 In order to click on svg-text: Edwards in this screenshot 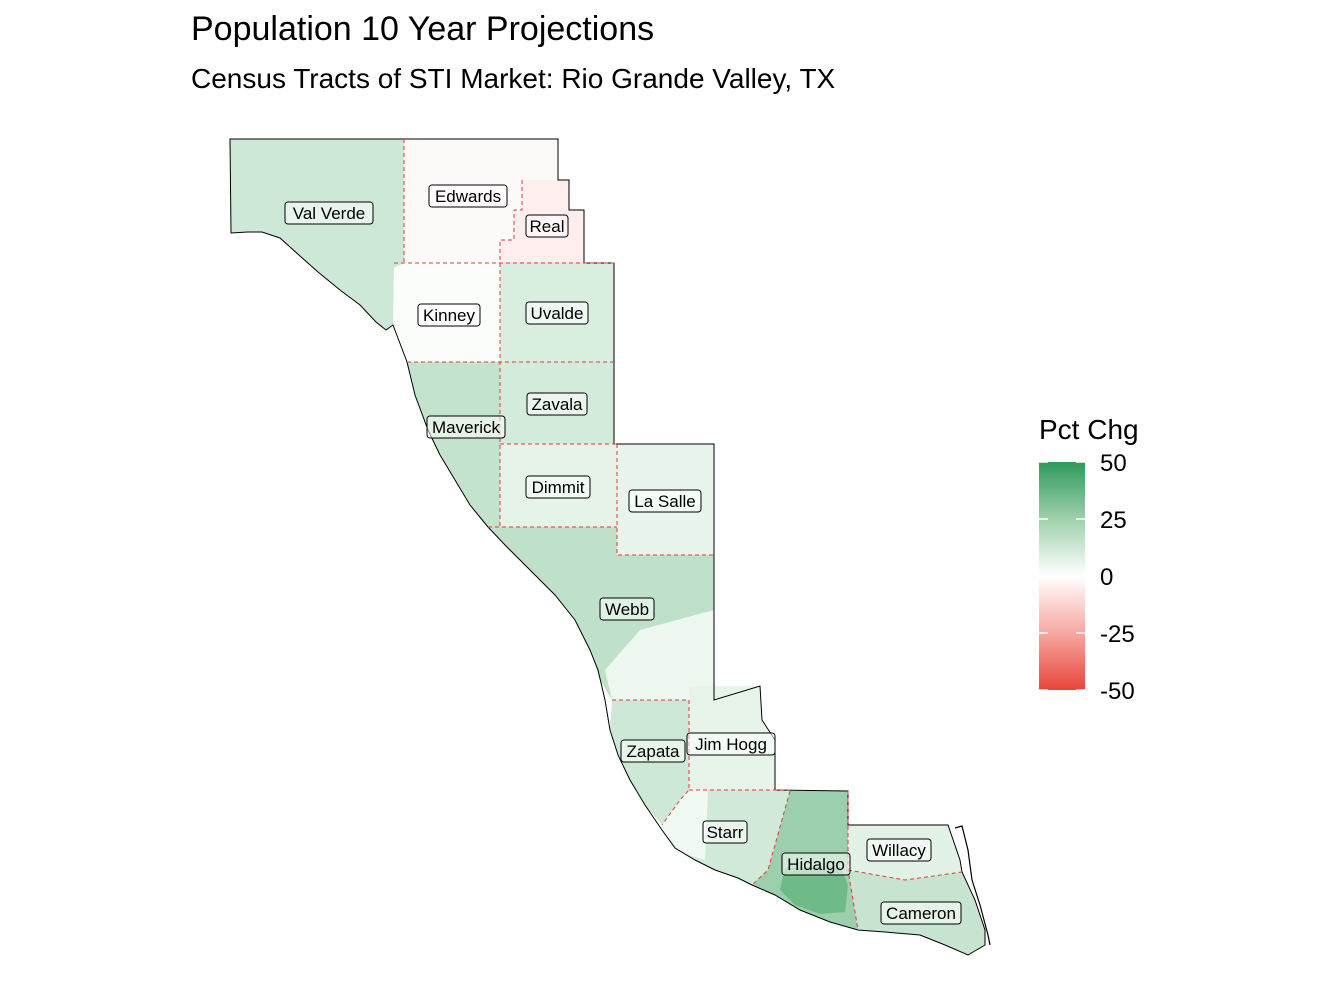, I will do `click(468, 196)`.